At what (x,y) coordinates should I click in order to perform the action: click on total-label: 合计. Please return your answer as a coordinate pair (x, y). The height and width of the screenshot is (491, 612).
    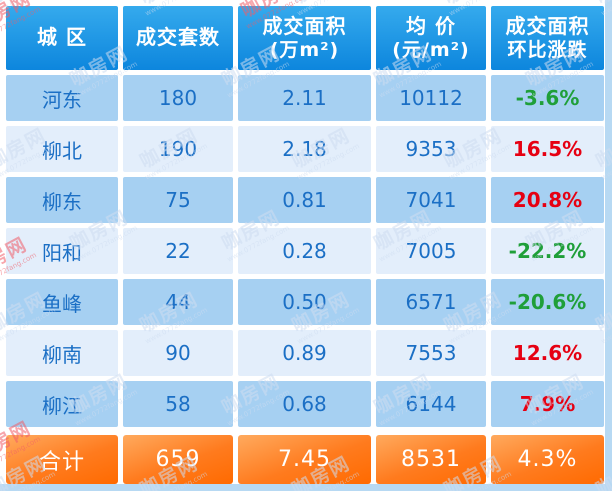
    Looking at the image, I should click on (62, 459).